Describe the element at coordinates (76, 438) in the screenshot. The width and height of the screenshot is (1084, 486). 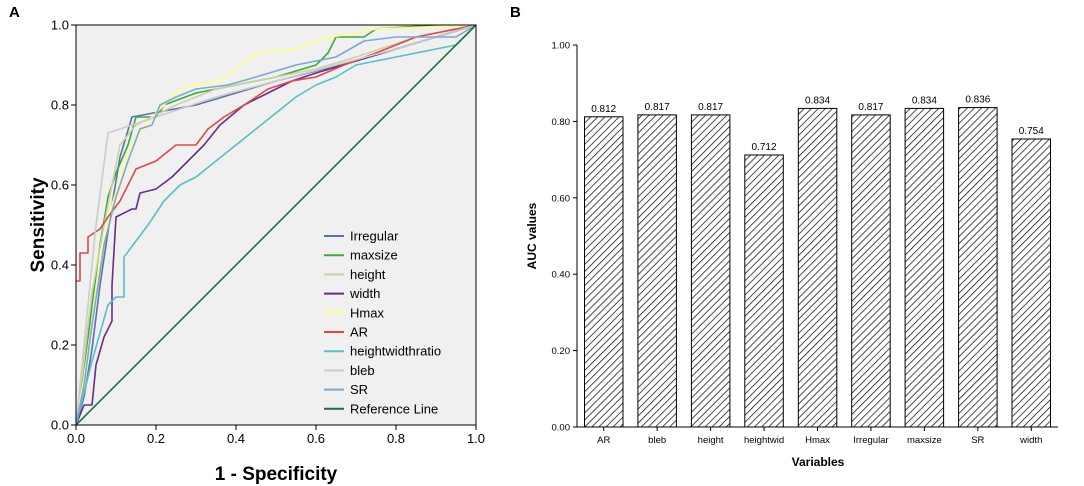
I see `roc-x-tick-label: 0.0` at that location.